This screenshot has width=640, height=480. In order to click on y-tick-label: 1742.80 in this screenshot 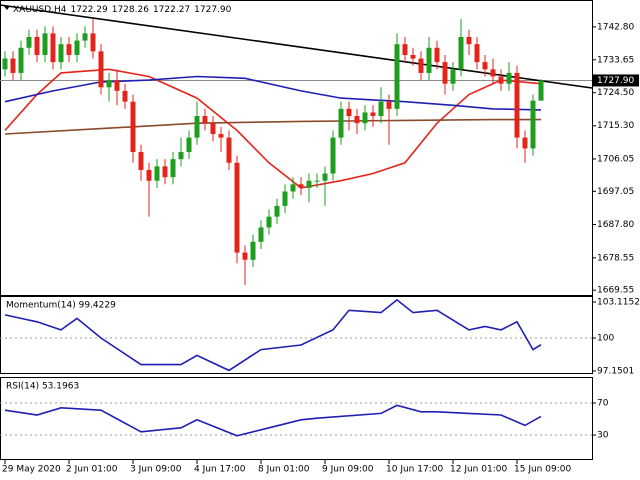, I will do `click(615, 27)`.